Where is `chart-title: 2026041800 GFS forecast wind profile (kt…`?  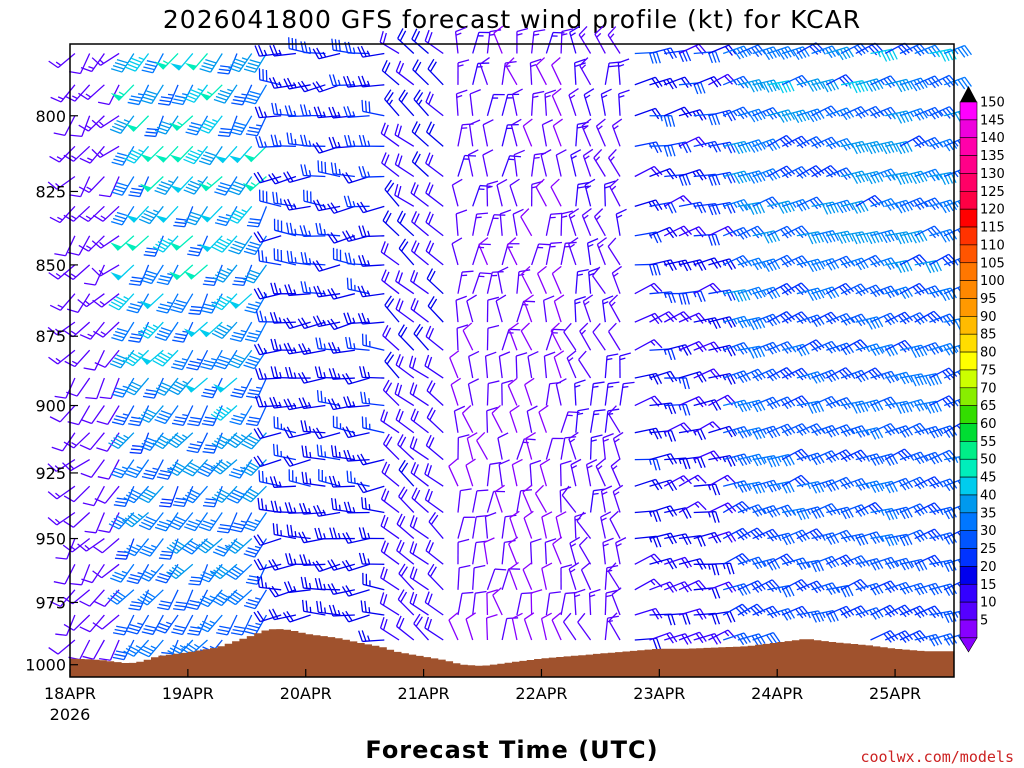 chart-title: 2026041800 GFS forecast wind profile (kt… is located at coordinates (512, 19).